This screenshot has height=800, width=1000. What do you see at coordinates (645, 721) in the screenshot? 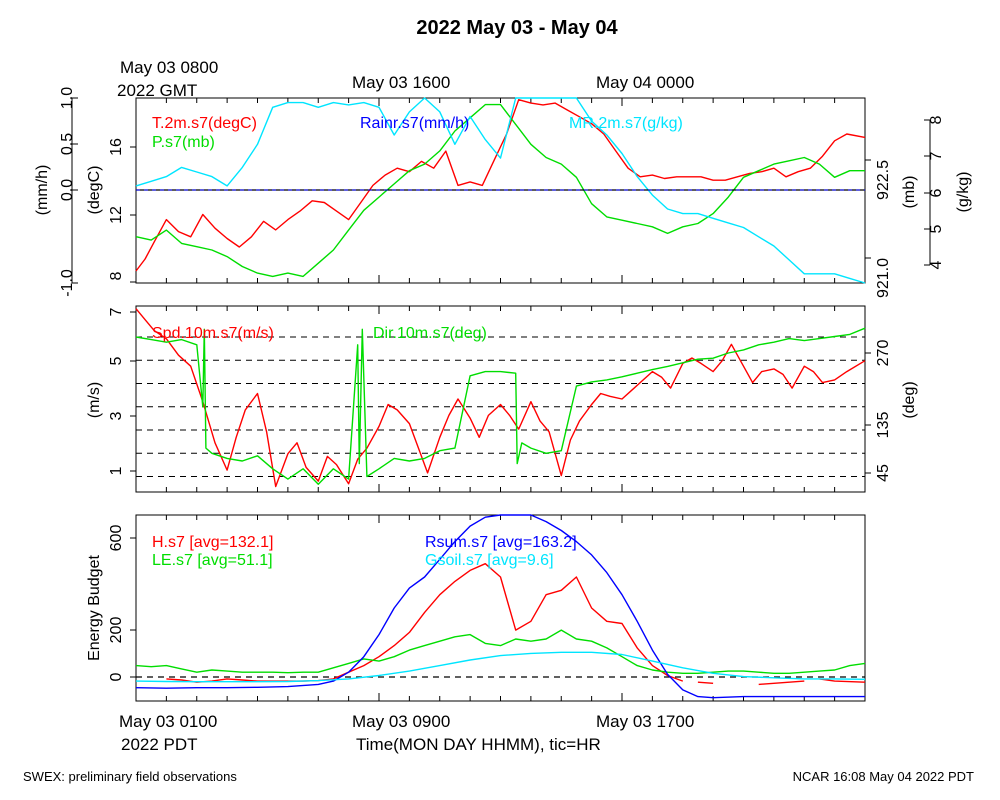
I see `pdt-right-label: May 03 1700` at bounding box center [645, 721].